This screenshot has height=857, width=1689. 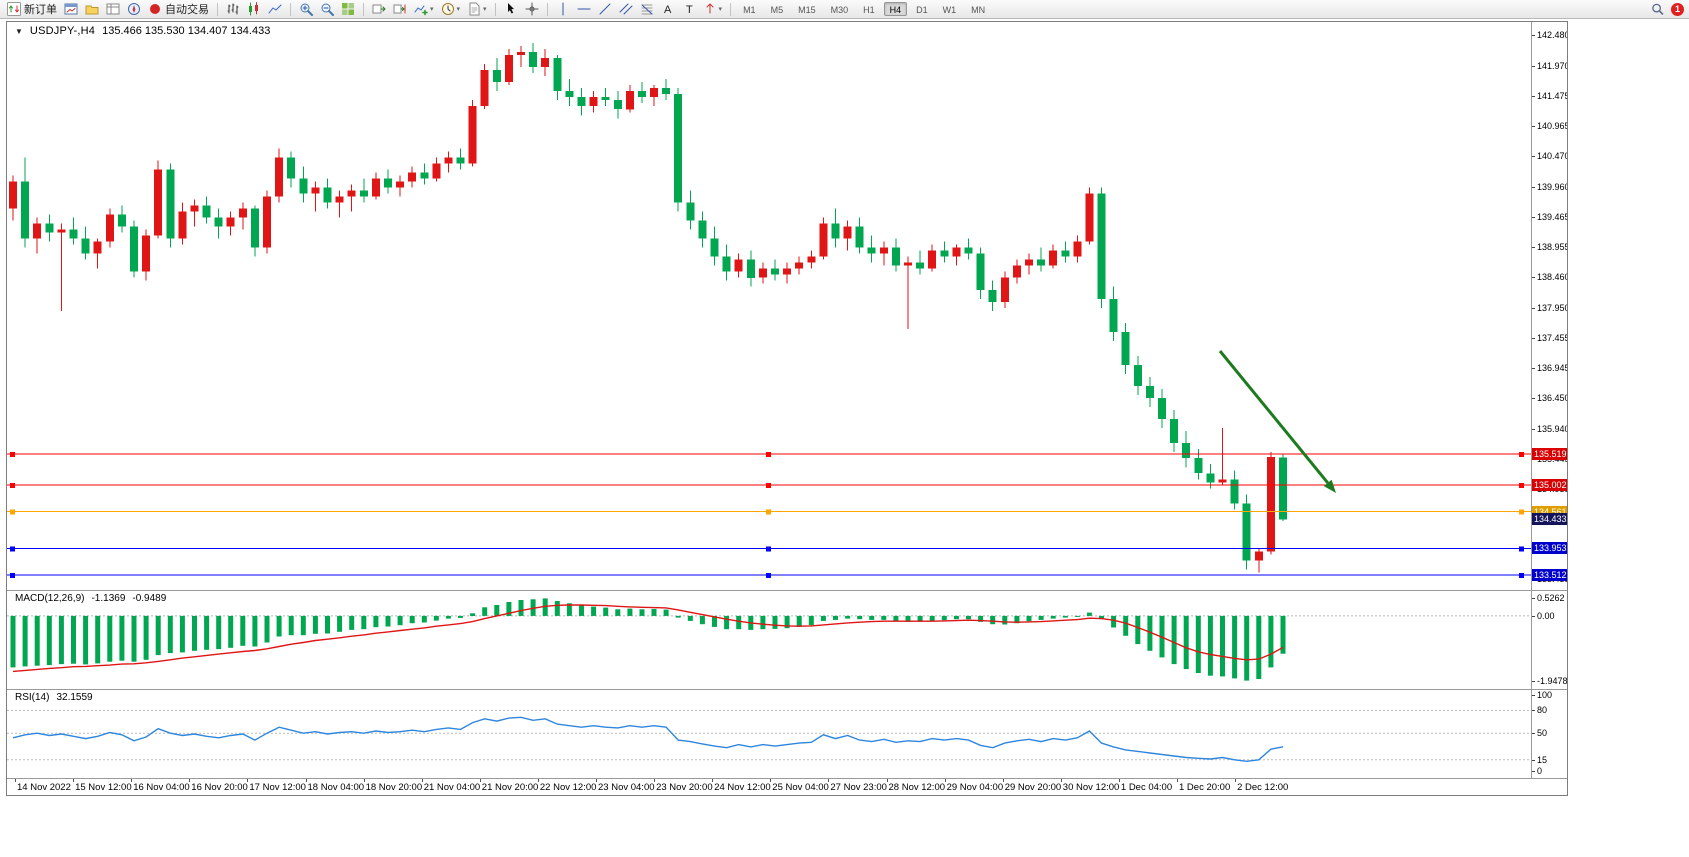 What do you see at coordinates (400, 9) in the screenshot?
I see `chart-shift-button` at bounding box center [400, 9].